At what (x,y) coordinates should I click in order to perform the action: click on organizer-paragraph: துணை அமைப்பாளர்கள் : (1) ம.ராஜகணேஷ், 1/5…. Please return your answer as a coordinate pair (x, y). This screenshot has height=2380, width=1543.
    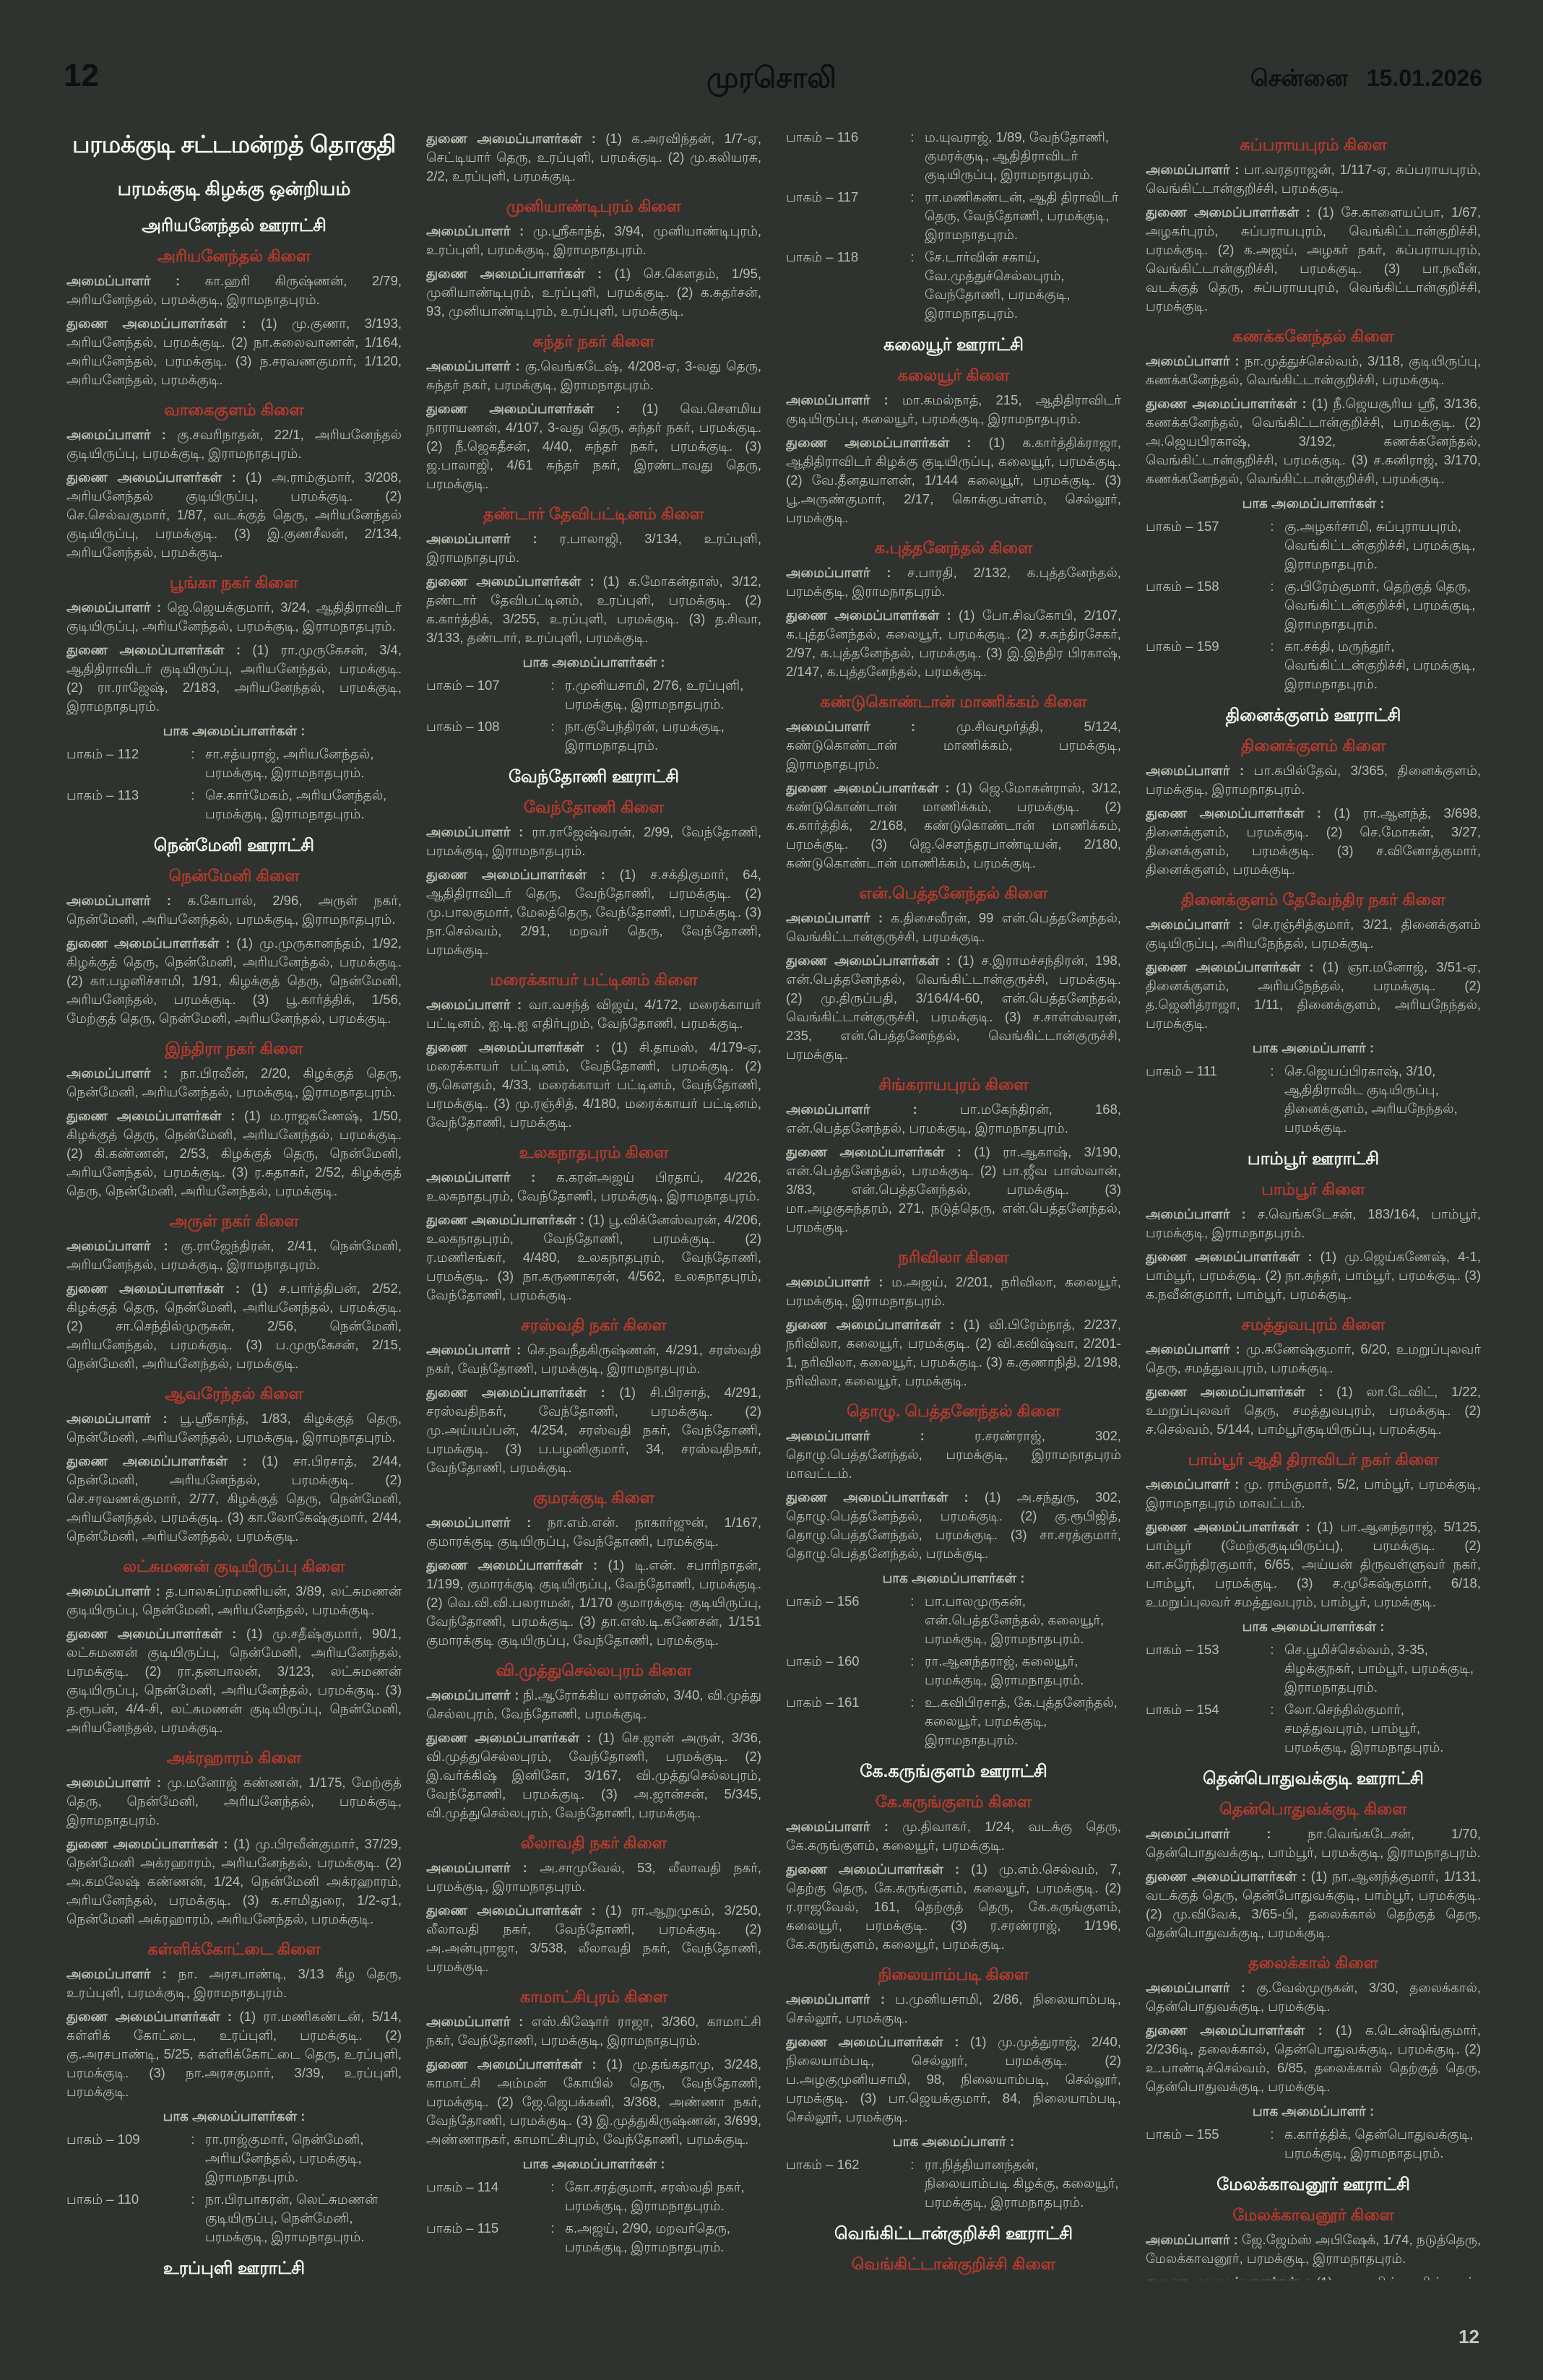
    Looking at the image, I should click on (234, 1153).